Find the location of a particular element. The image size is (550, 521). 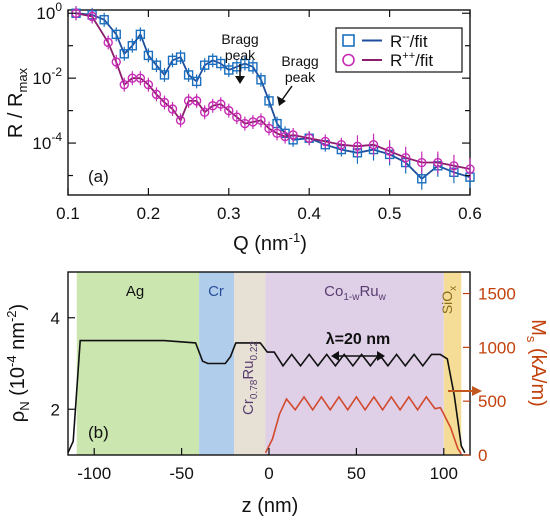

legend-entry-minus: R--/fit is located at coordinates (409, 41).